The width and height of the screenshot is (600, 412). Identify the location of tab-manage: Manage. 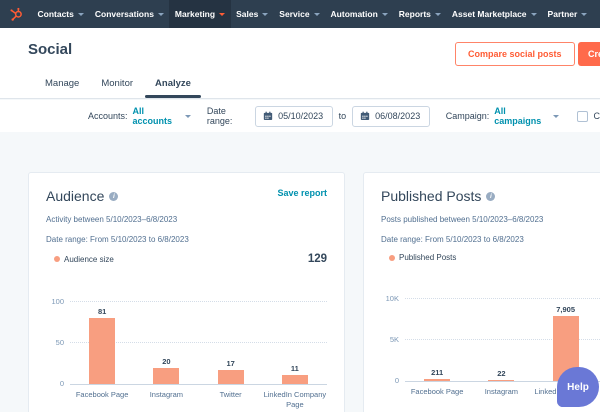
(62, 83).